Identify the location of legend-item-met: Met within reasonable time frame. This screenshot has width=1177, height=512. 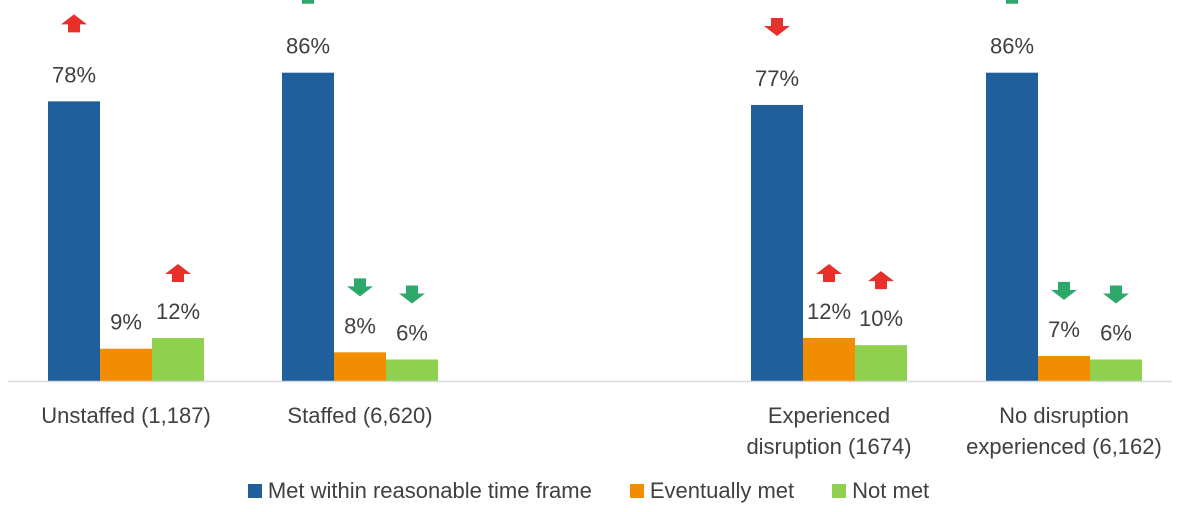
(419, 491).